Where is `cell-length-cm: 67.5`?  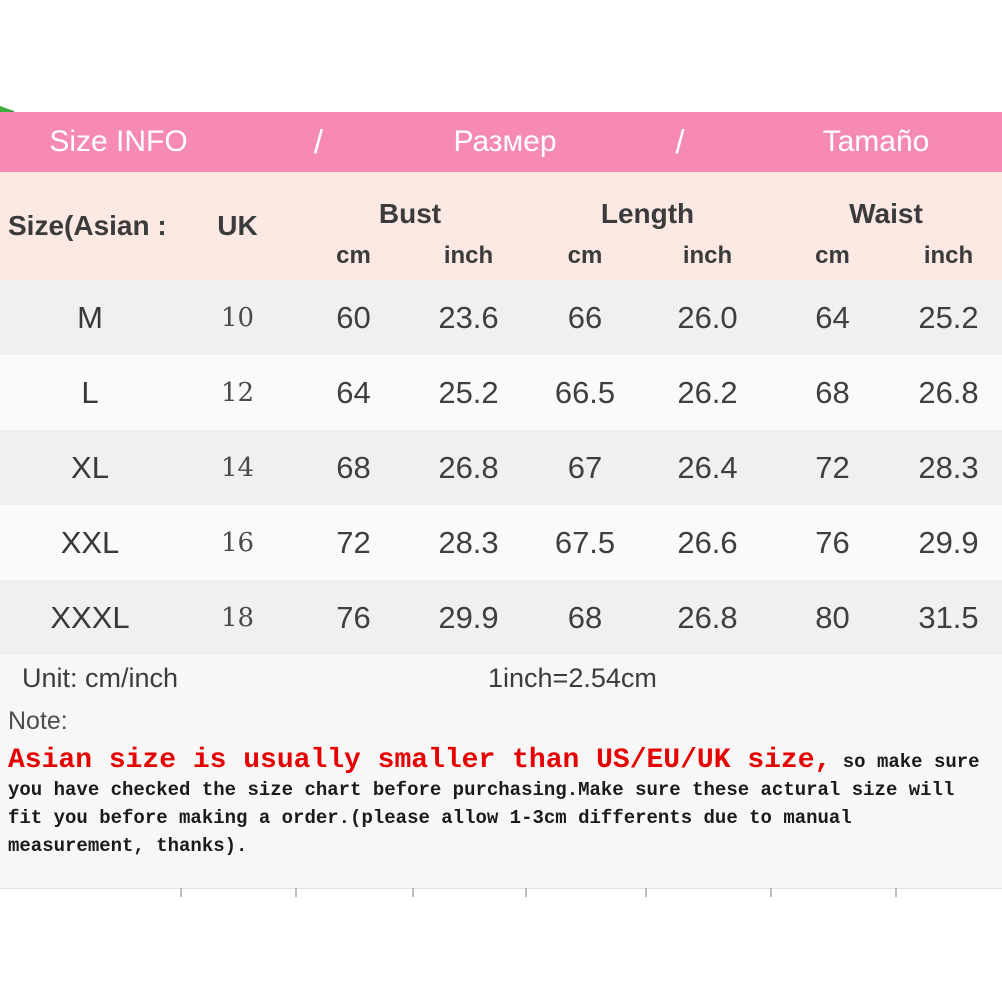 cell-length-cm: 67.5 is located at coordinates (585, 542).